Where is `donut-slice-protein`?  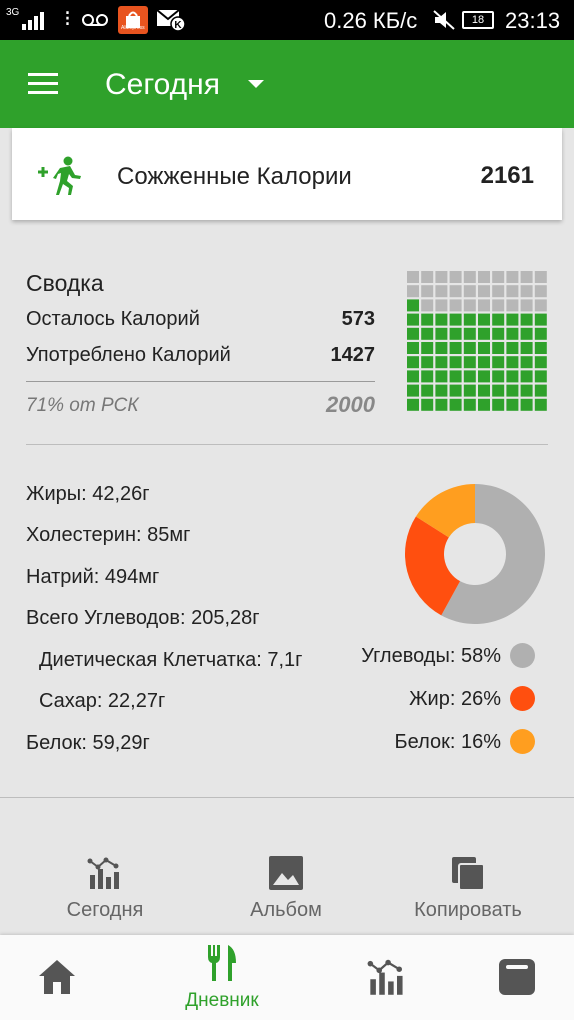 donut-slice-protein is located at coordinates (445, 511).